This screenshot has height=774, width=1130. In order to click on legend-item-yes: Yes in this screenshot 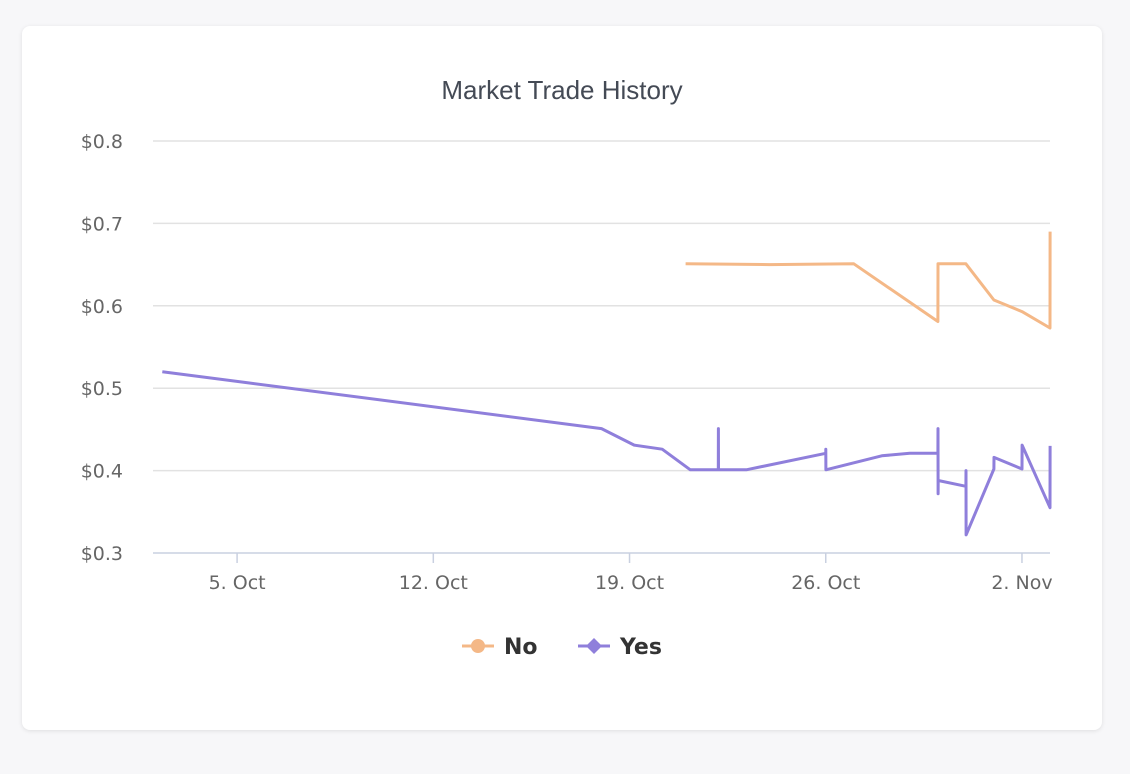, I will do `click(620, 647)`.